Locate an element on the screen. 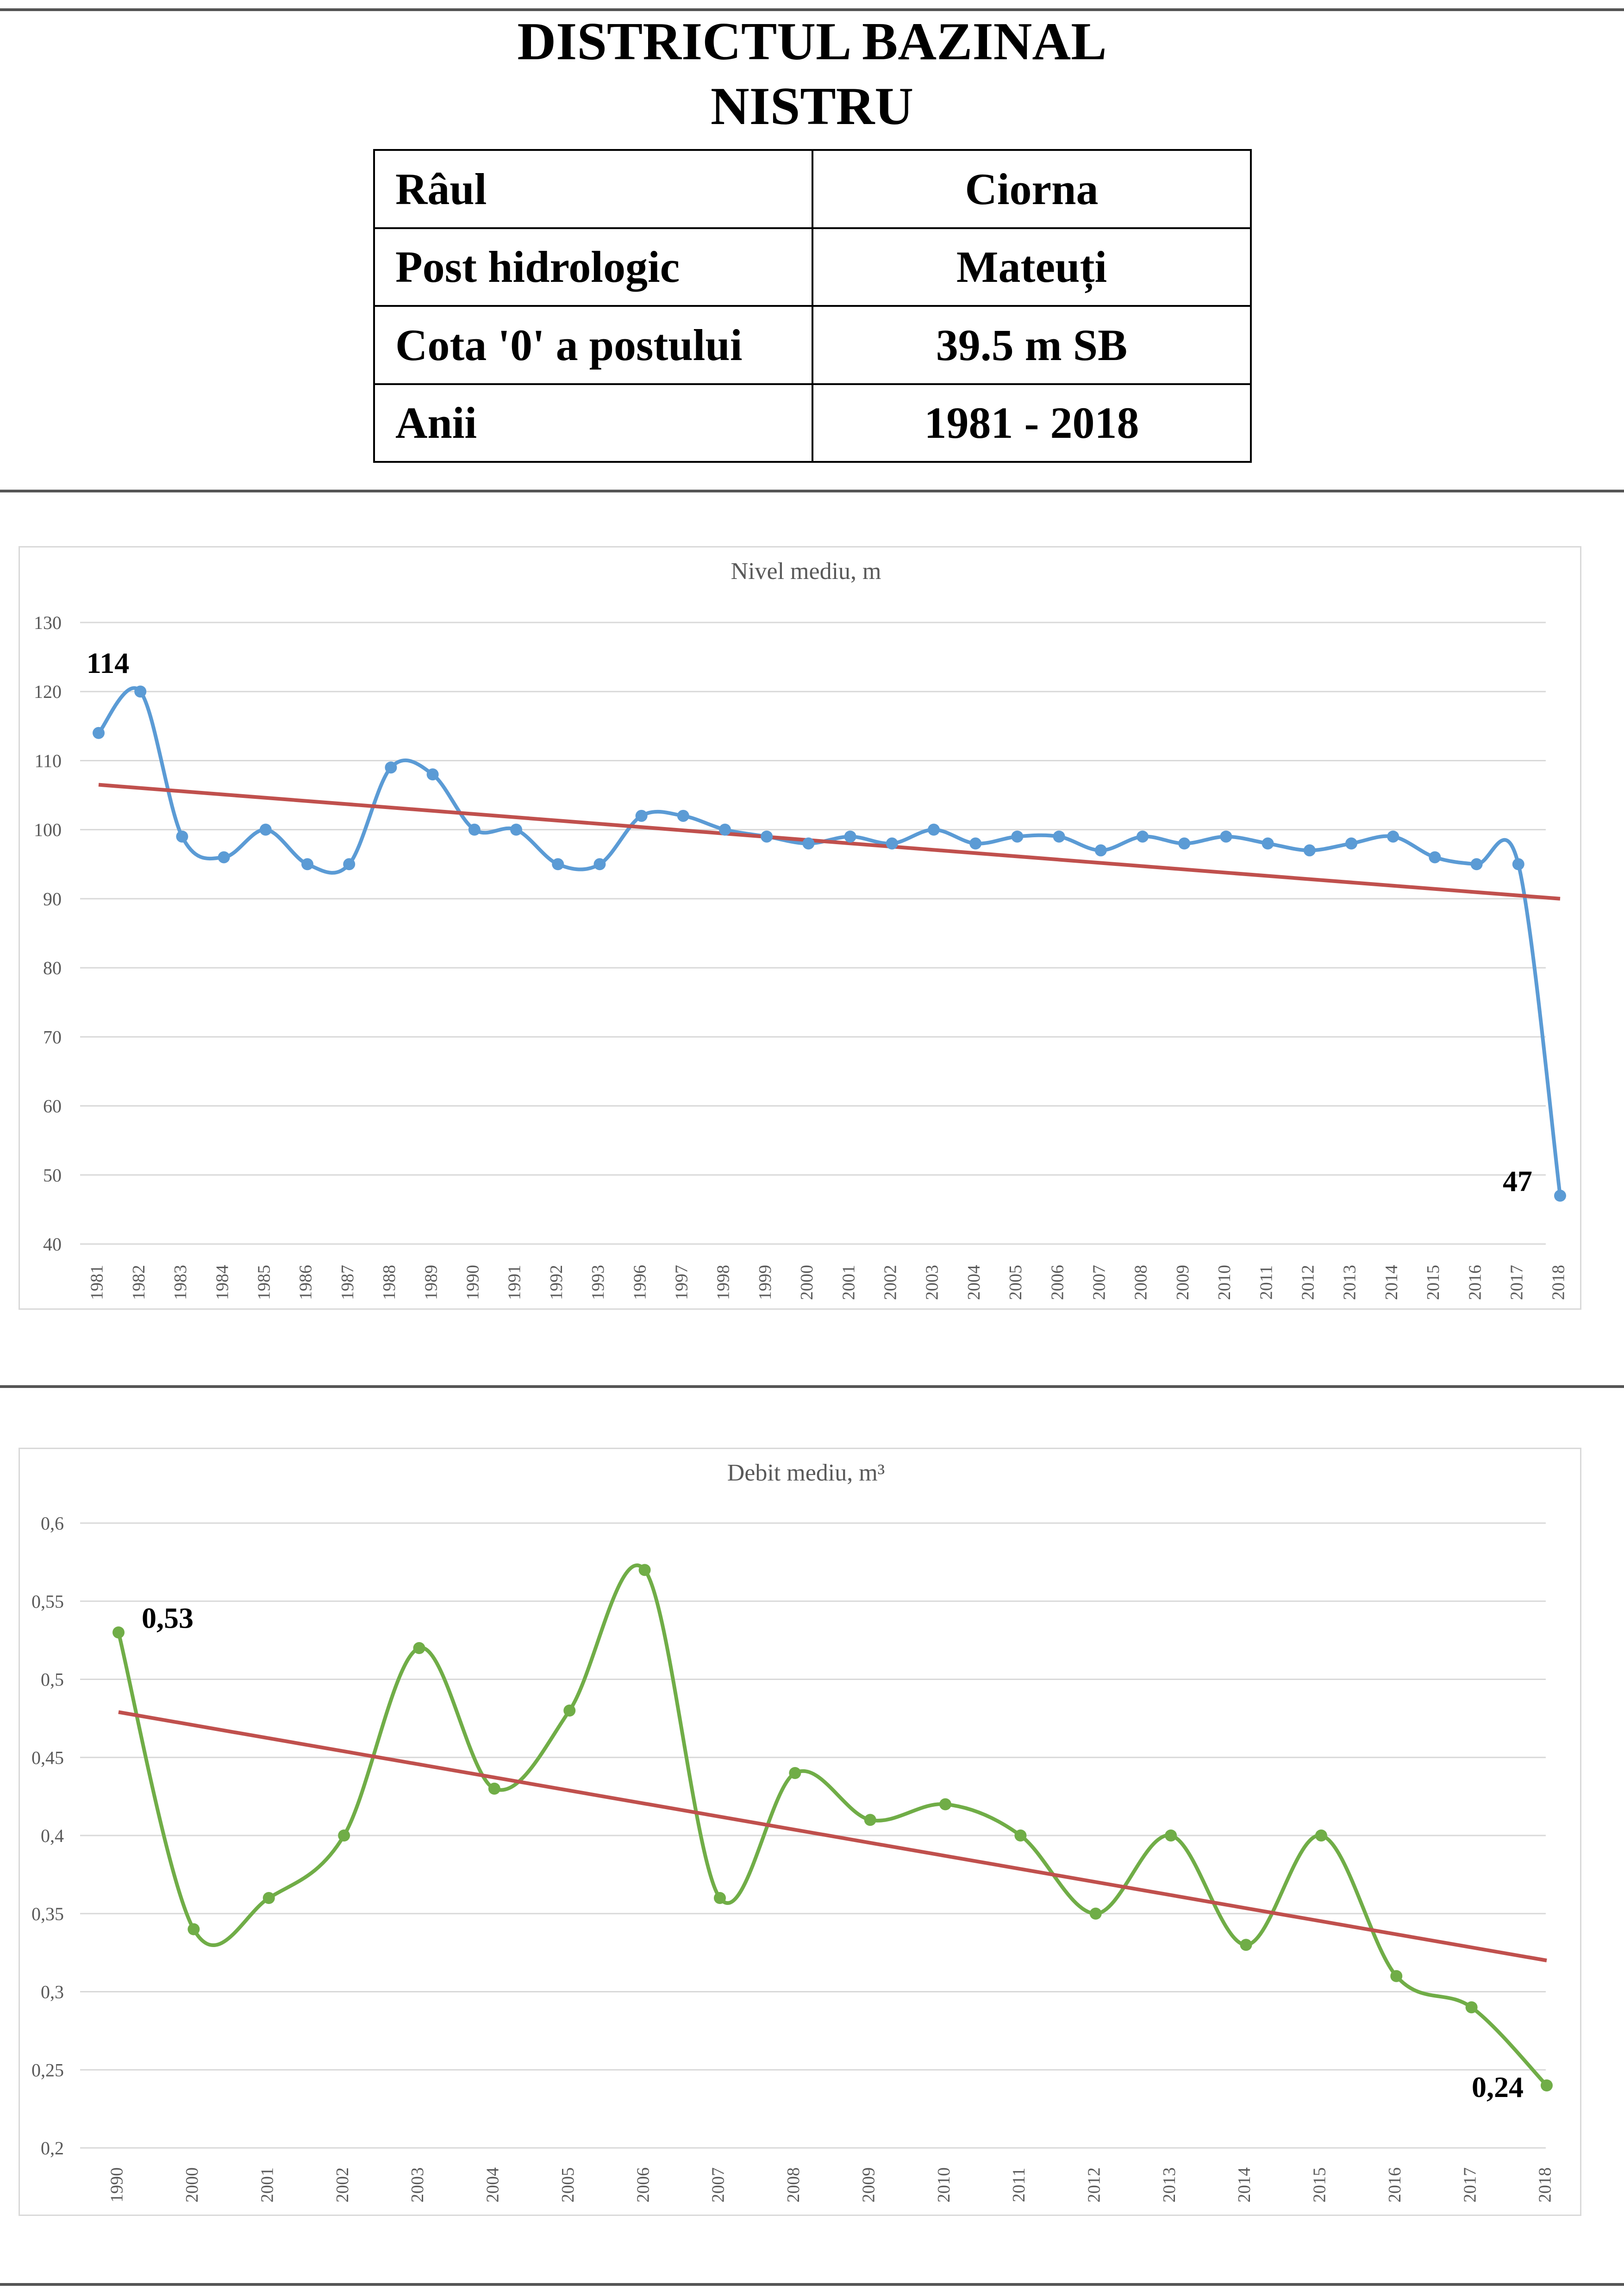 The height and width of the screenshot is (2296, 1624). x-tick-label: 2017 is located at coordinates (1470, 2185).